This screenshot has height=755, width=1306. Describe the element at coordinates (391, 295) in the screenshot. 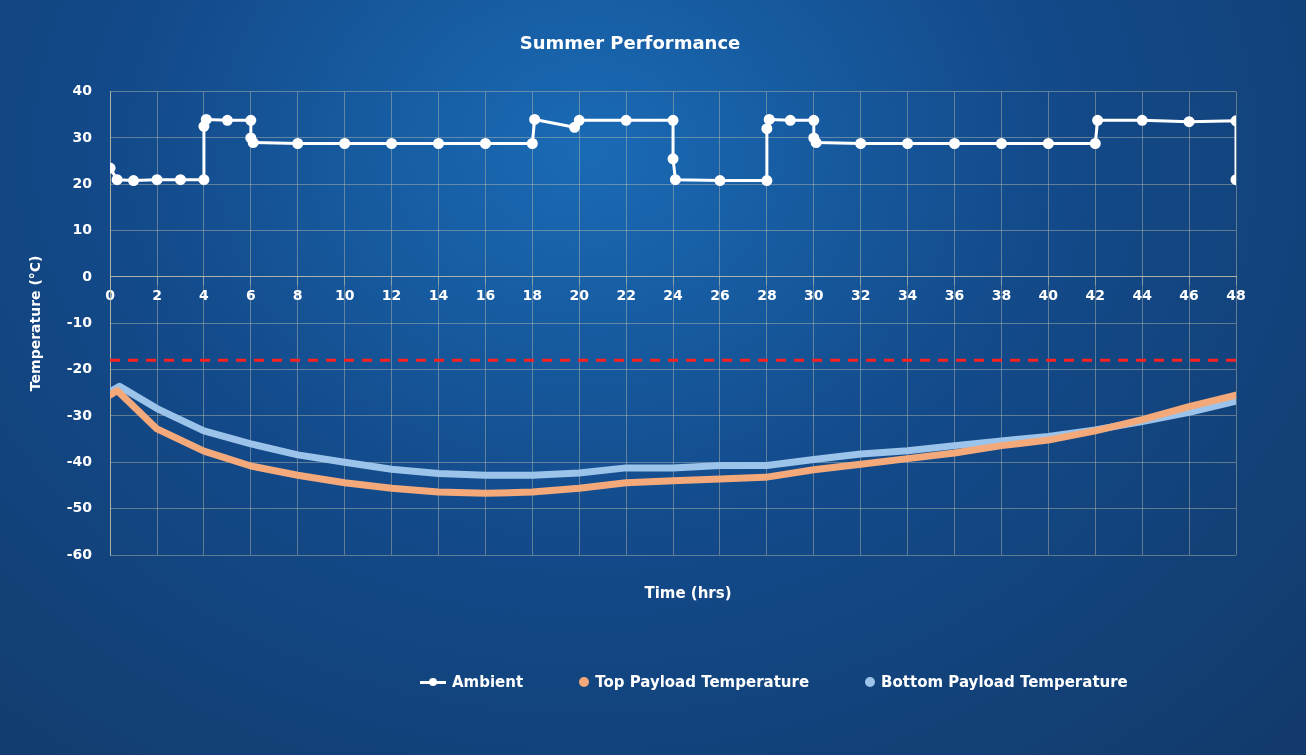

I see `x-tick-label: 12` at that location.